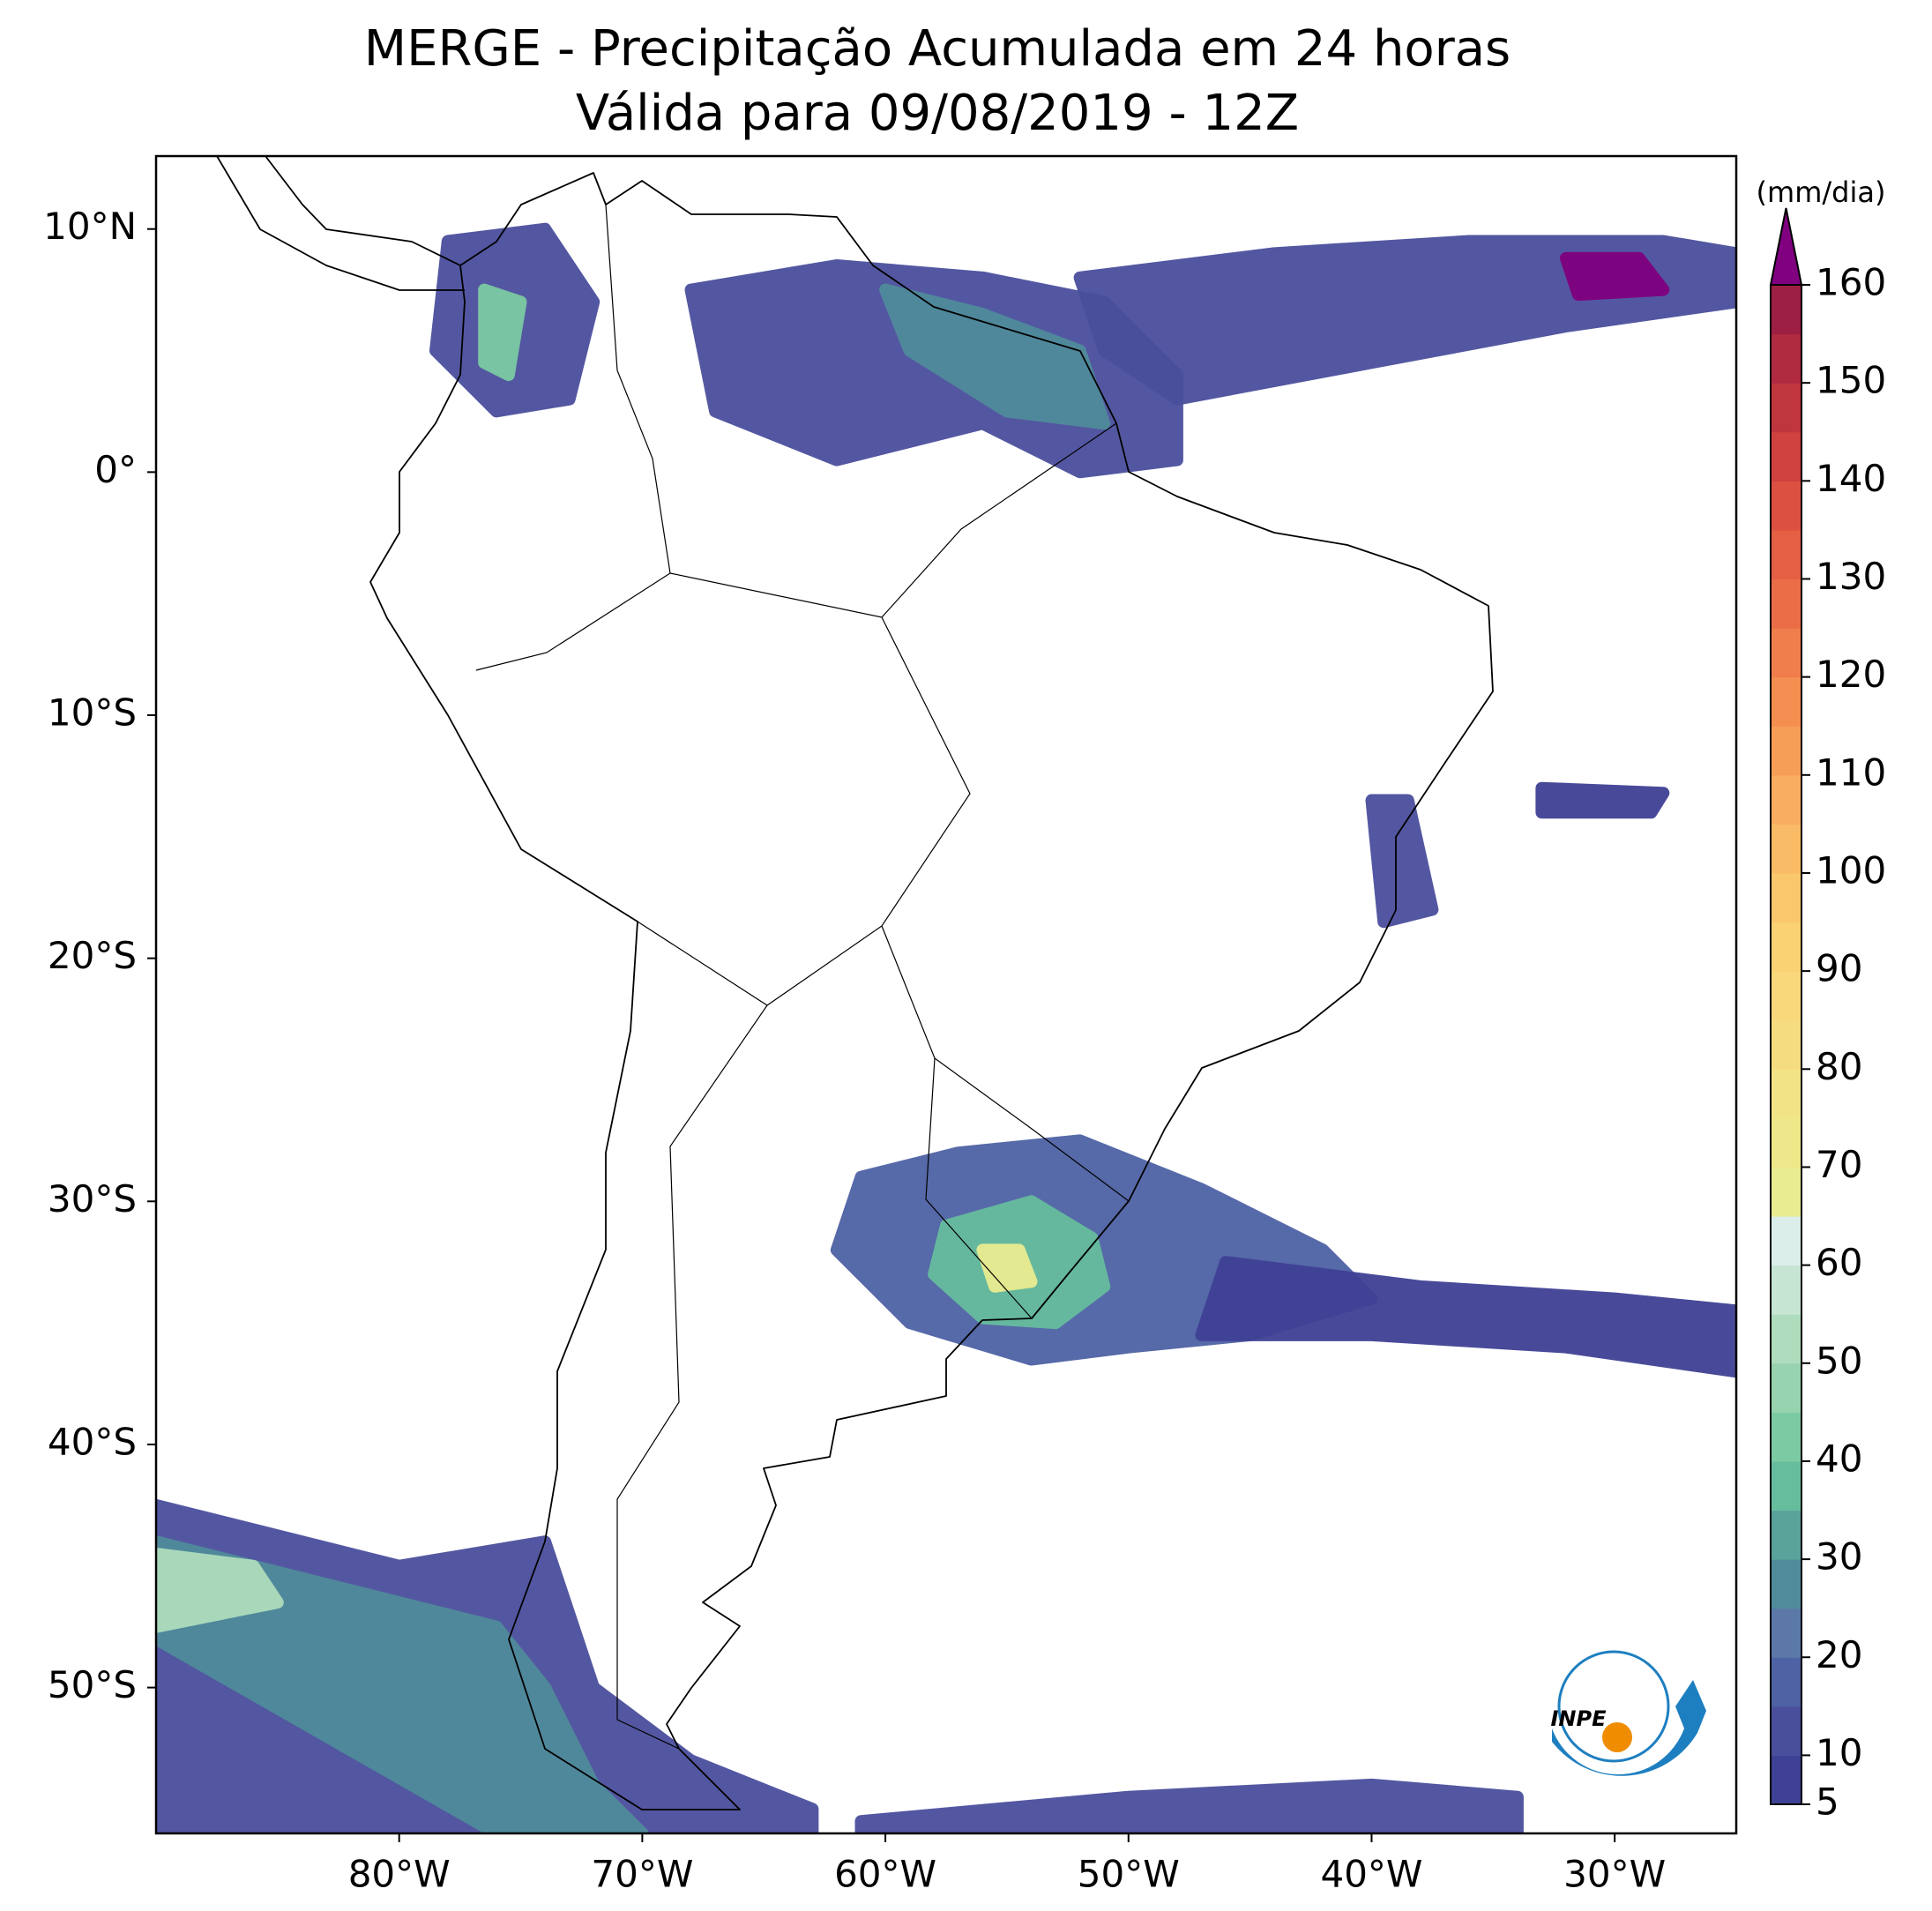 The height and width of the screenshot is (1911, 1932). Describe the element at coordinates (92, 713) in the screenshot. I see `y-tick-label: 10°S` at that location.